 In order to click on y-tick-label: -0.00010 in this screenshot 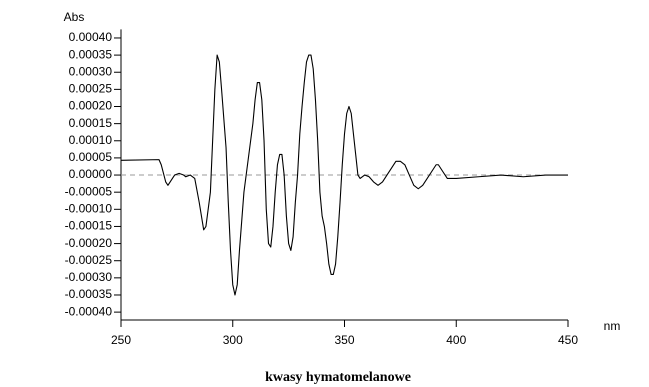, I will do `click(89, 208)`.